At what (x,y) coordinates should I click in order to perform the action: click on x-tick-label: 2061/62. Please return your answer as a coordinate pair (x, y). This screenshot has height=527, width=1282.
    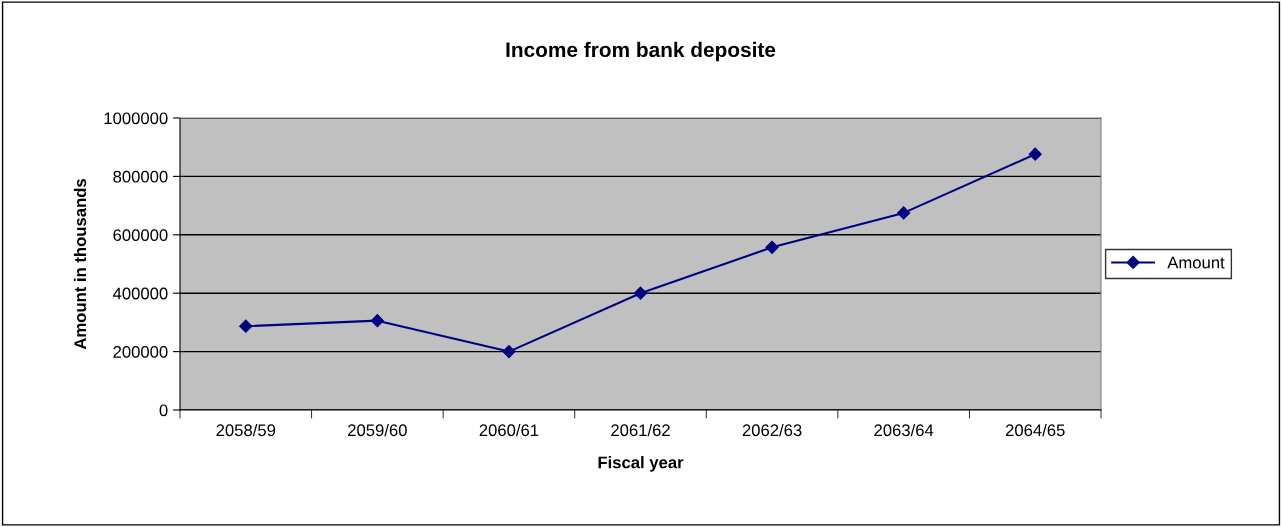
    Looking at the image, I should click on (640, 430).